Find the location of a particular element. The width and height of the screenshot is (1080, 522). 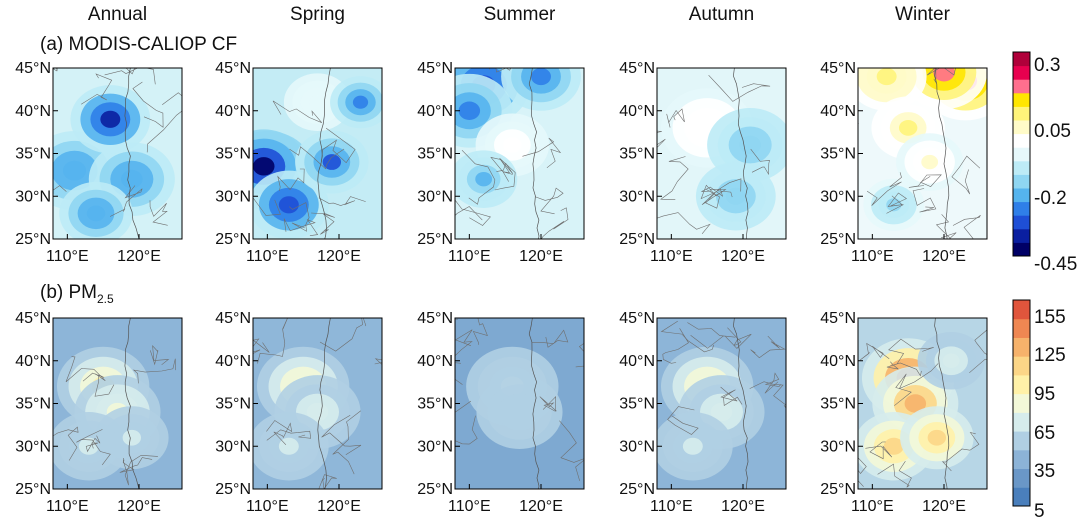

season-title-annual: Annual is located at coordinates (117, 14).